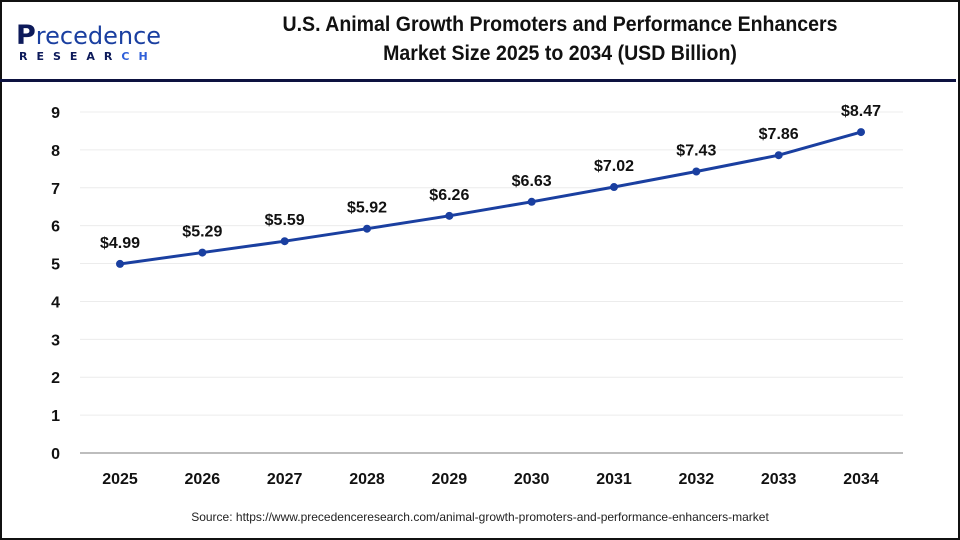 Image resolution: width=960 pixels, height=540 pixels. I want to click on data-label: $7.43, so click(696, 150).